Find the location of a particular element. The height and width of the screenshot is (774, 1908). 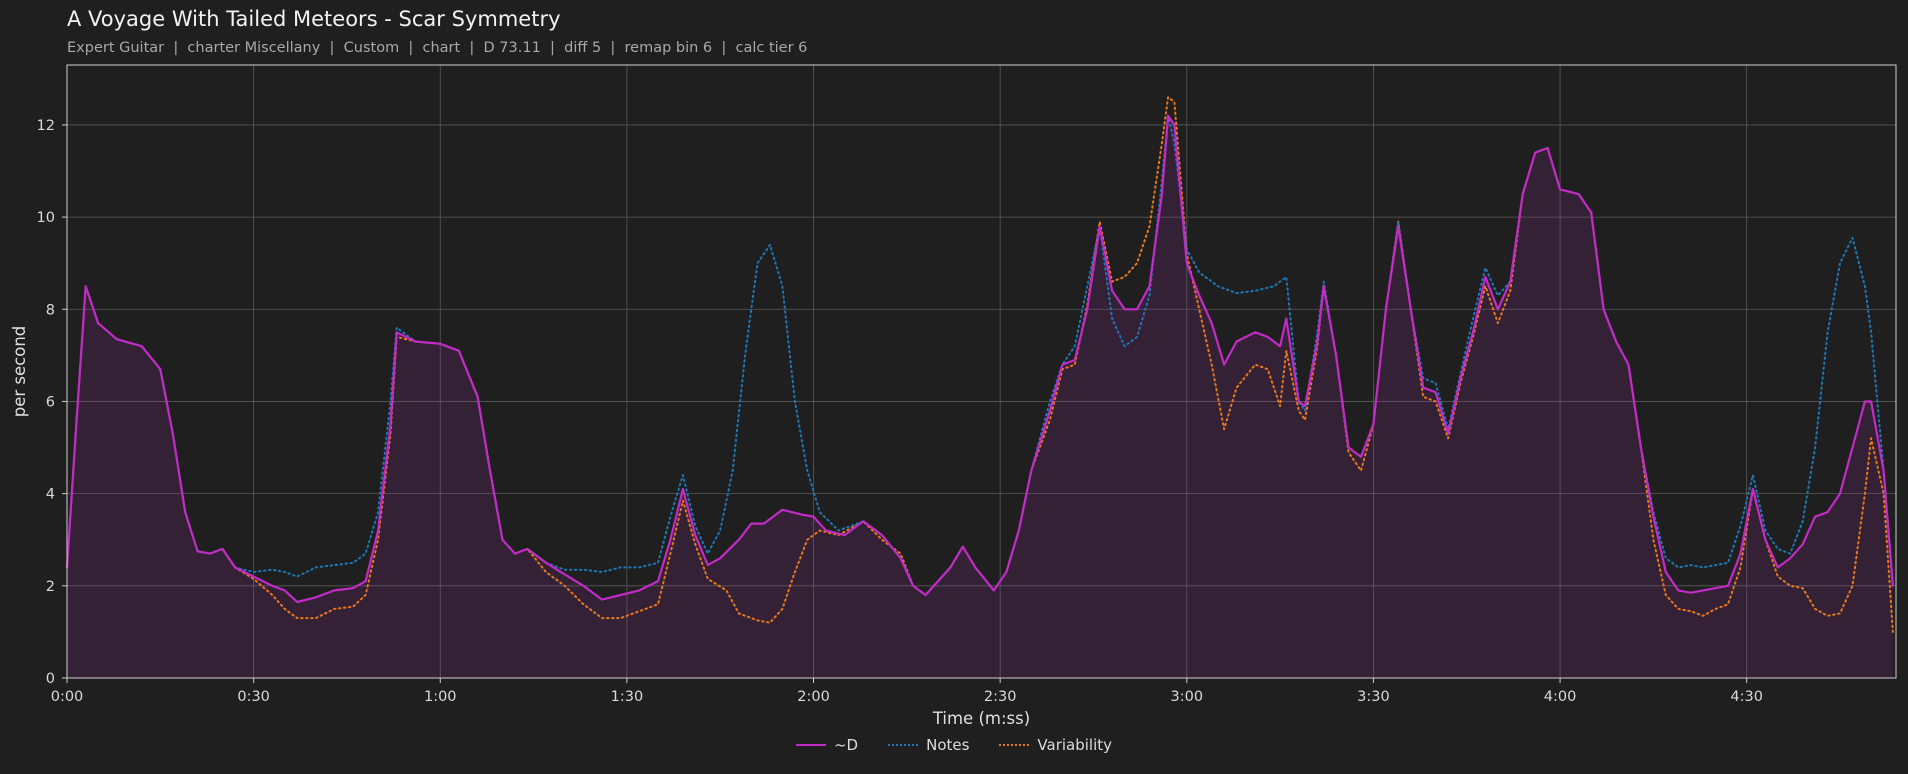

x-axis-label: Time (m:ss) is located at coordinates (981, 718).